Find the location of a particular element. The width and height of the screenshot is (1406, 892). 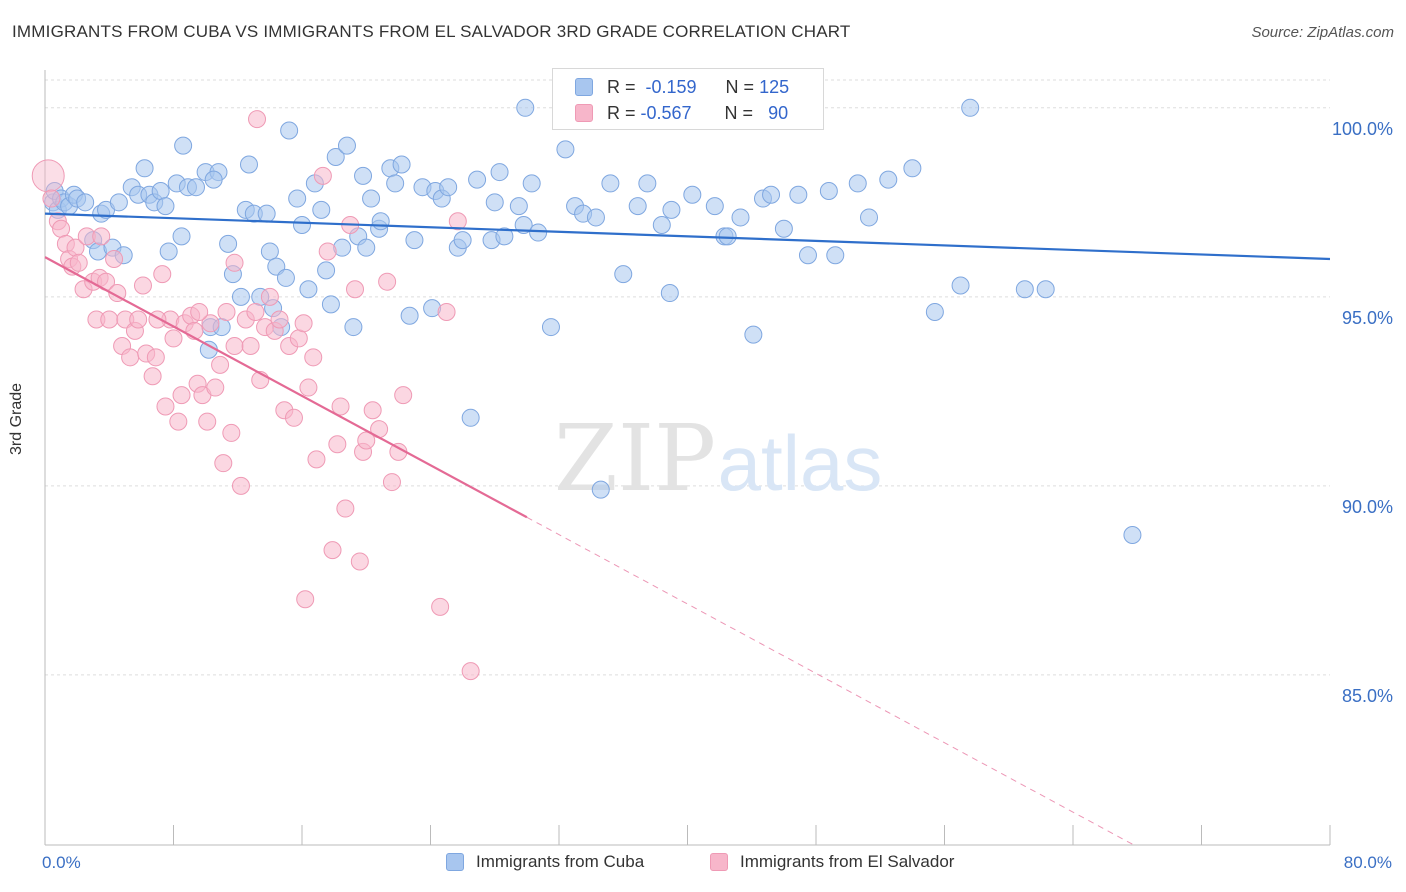

legend-label-cuba: Immigrants from Cuba is located at coordinates (560, 861).